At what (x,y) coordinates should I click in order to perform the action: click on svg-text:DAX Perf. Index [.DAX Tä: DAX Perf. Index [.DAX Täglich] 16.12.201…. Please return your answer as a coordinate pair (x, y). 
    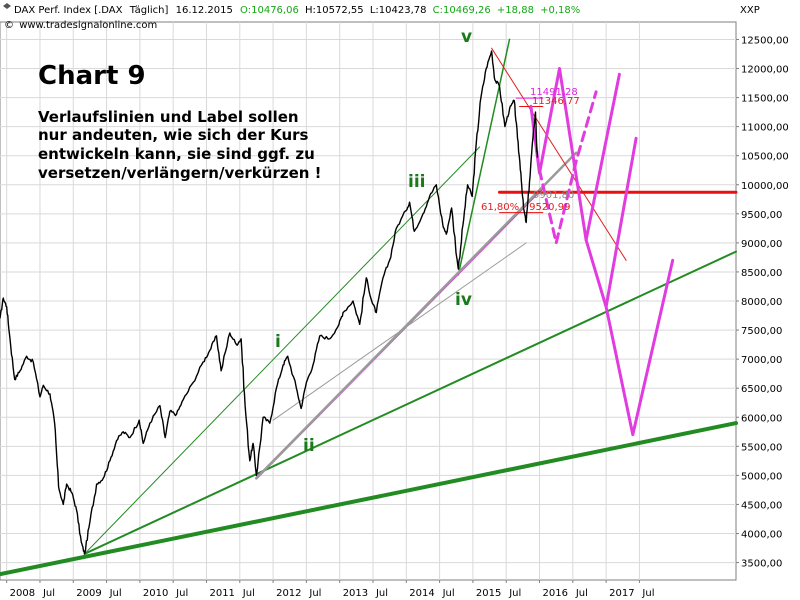
    Looking at the image, I should click on (297, 10).